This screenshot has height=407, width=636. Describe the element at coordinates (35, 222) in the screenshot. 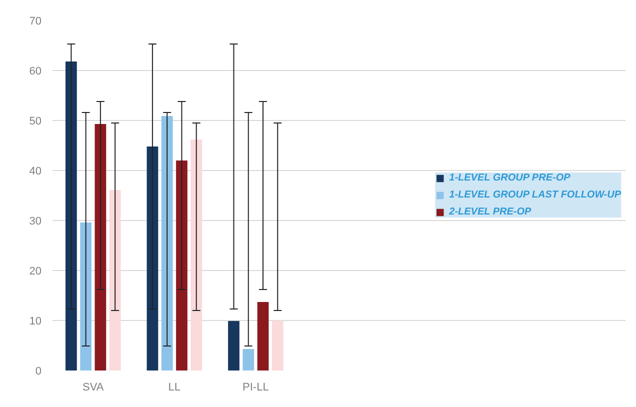

I see `y-tick-label: 30` at that location.